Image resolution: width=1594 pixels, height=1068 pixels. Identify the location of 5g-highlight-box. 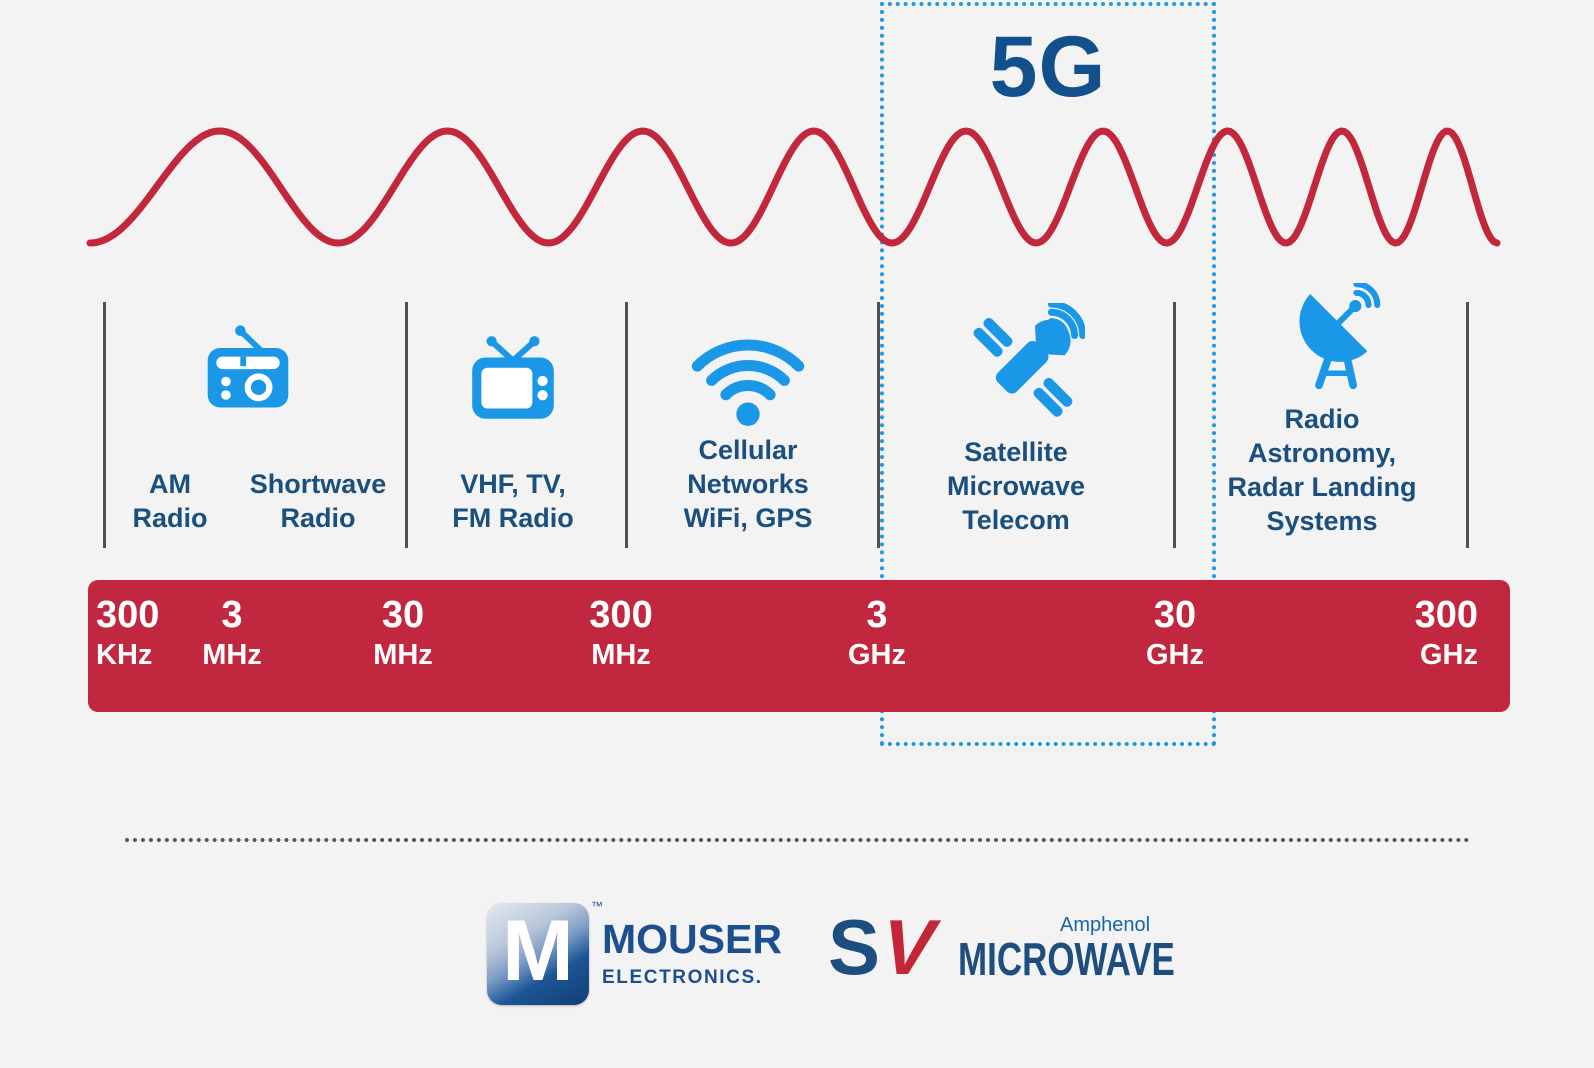
(1048, 374).